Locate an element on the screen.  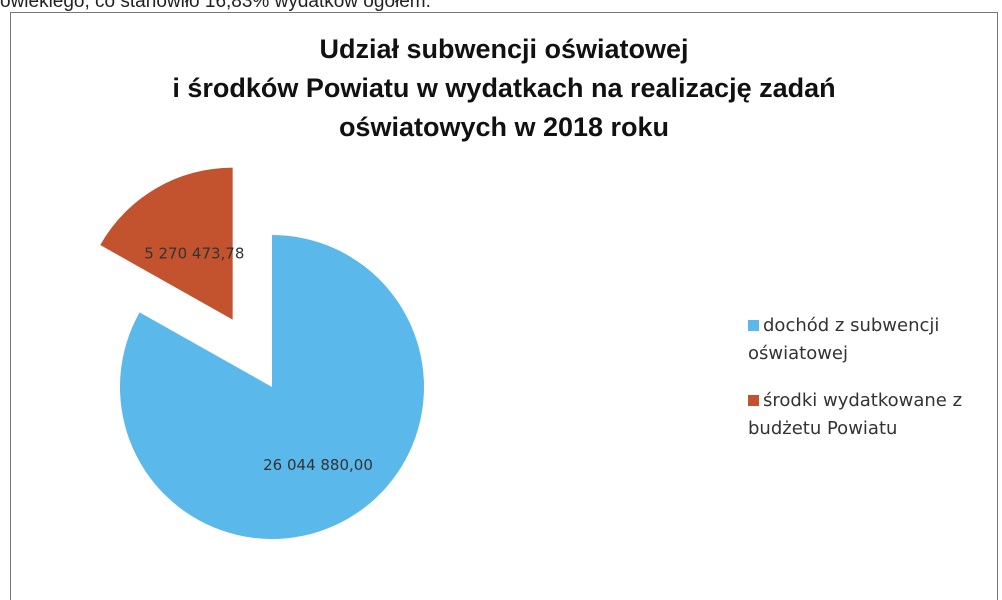
data-label: 5 270 473,78 is located at coordinates (194, 254).